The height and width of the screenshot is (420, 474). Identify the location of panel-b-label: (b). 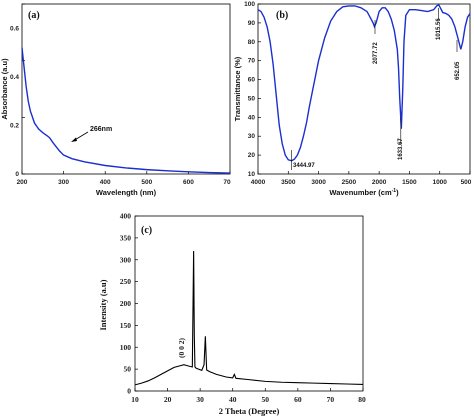
(282, 15).